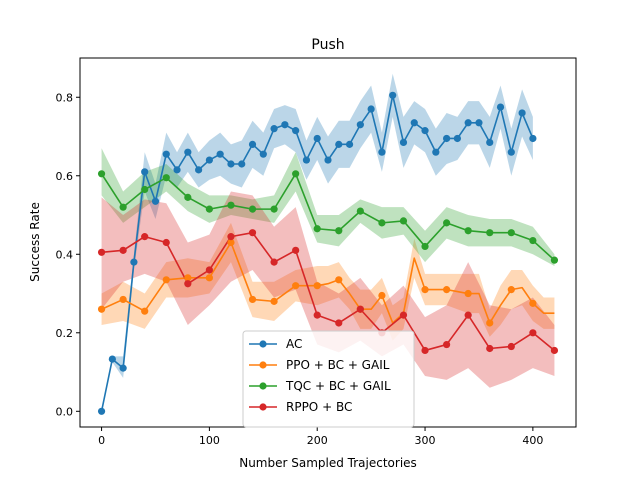 The image size is (640, 484). Describe the element at coordinates (35, 242) in the screenshot. I see `y-axis-label: Success Rate` at that location.